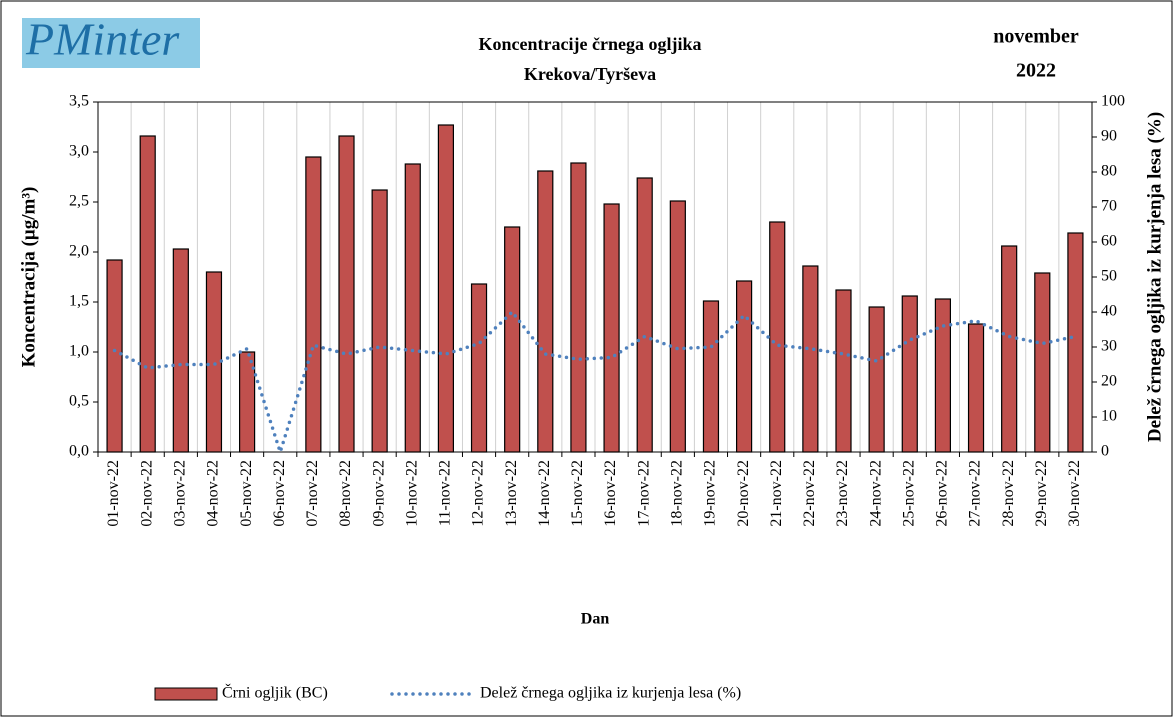  I want to click on x-tick-label: 08-nov-22, so click(345, 493).